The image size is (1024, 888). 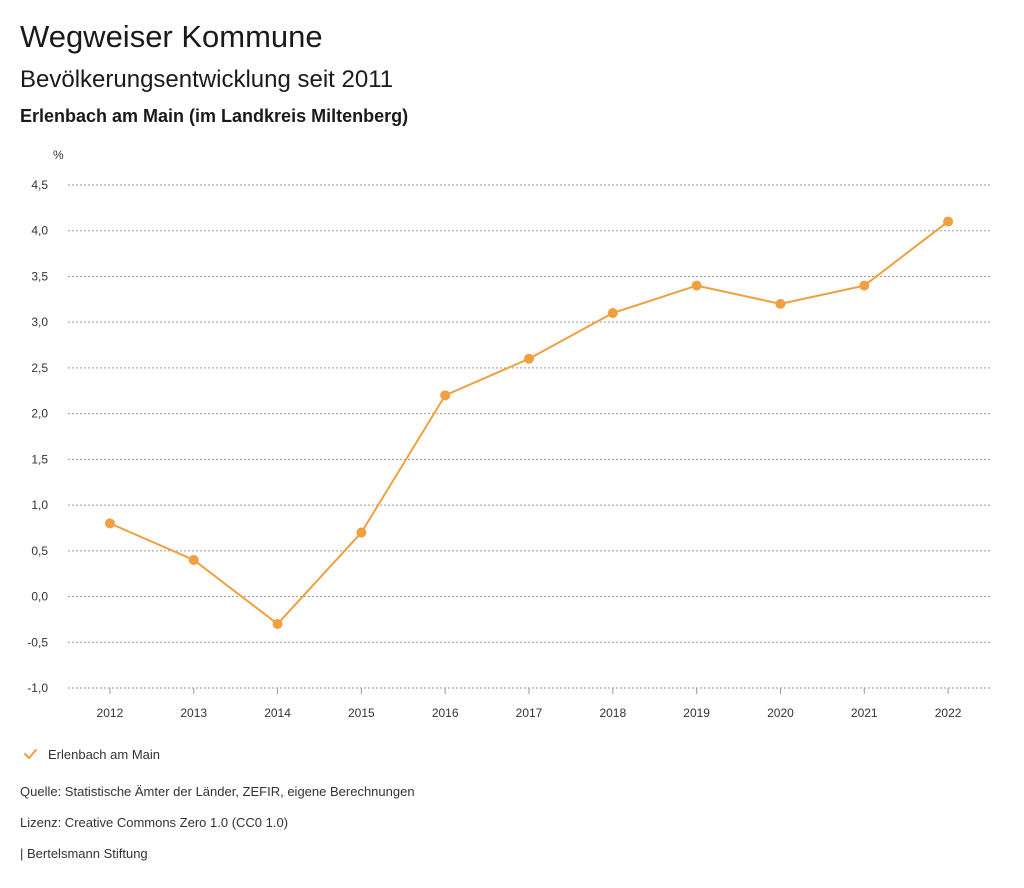 I want to click on page-title: Wegweiser Kommune, so click(x=171, y=36).